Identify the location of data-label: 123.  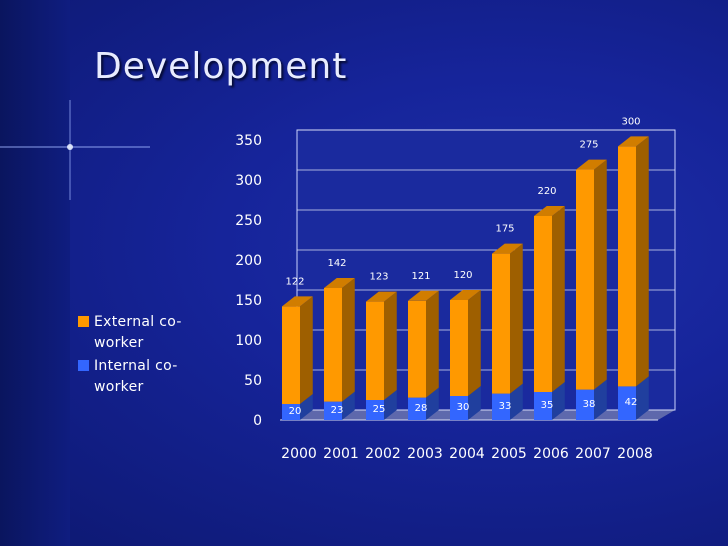
(378, 277).